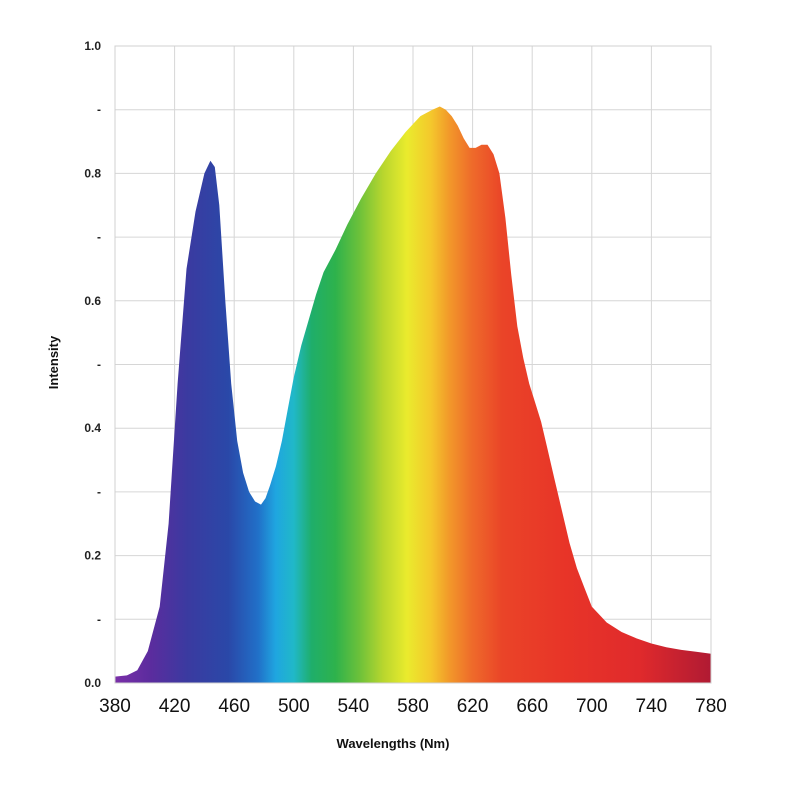 Image resolution: width=800 pixels, height=800 pixels. I want to click on x-tick-label: 780, so click(711, 706).